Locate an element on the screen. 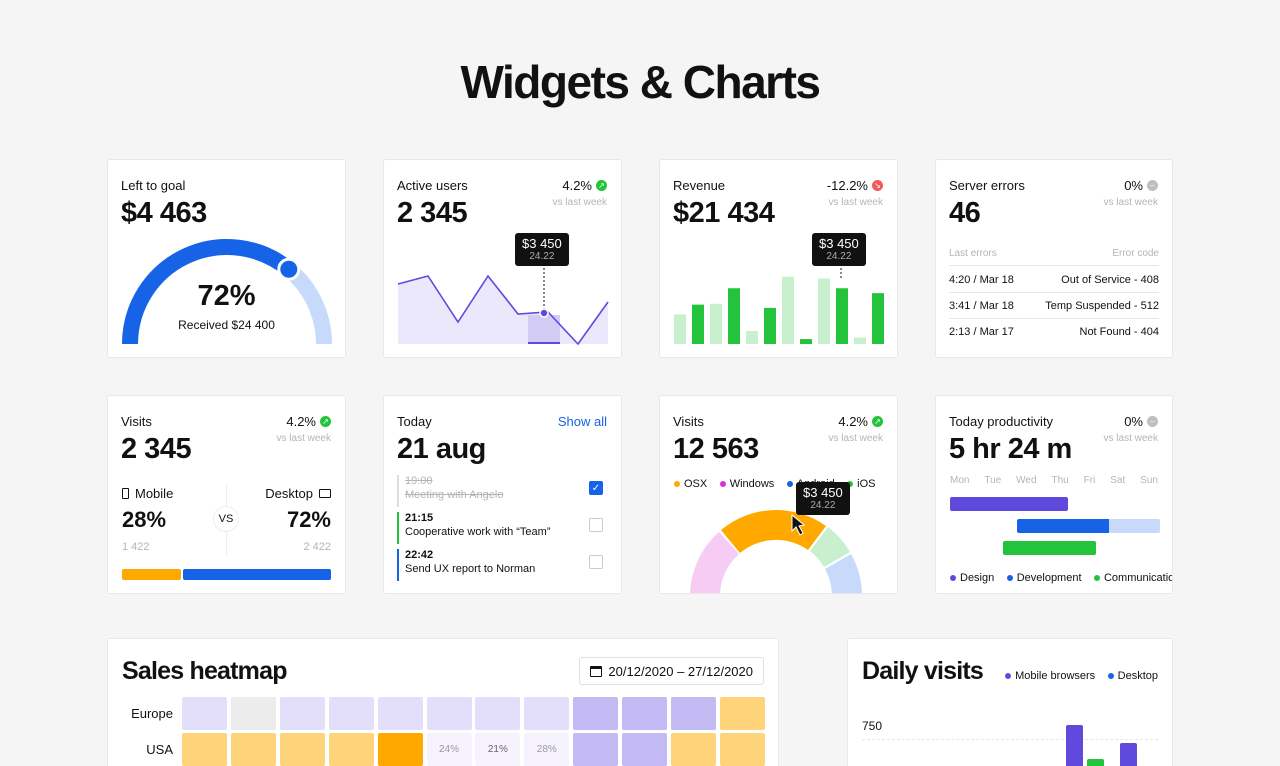 Image resolution: width=1280 pixels, height=766 pixels. goal-subtitle: Received $24 400 is located at coordinates (226, 325).